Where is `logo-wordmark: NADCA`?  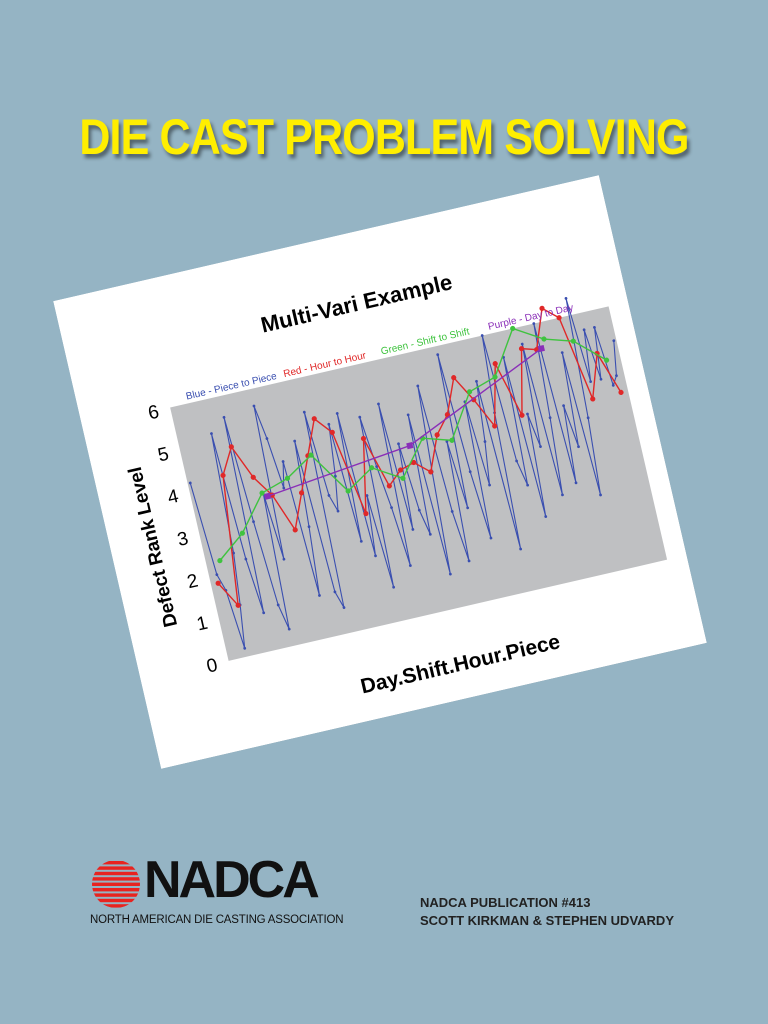
logo-wordmark: NADCA is located at coordinates (232, 880).